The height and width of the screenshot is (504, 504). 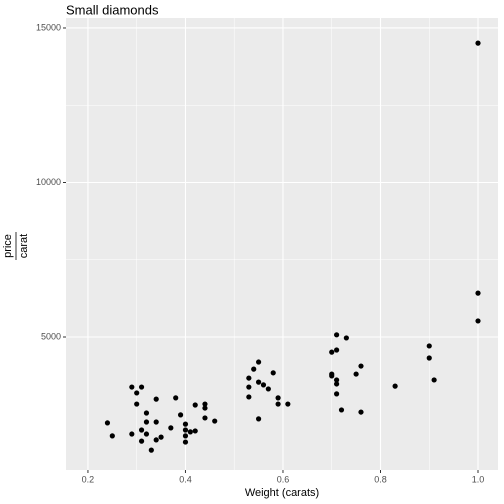 What do you see at coordinates (48, 27) in the screenshot?
I see `y-tick-label: 15000` at bounding box center [48, 27].